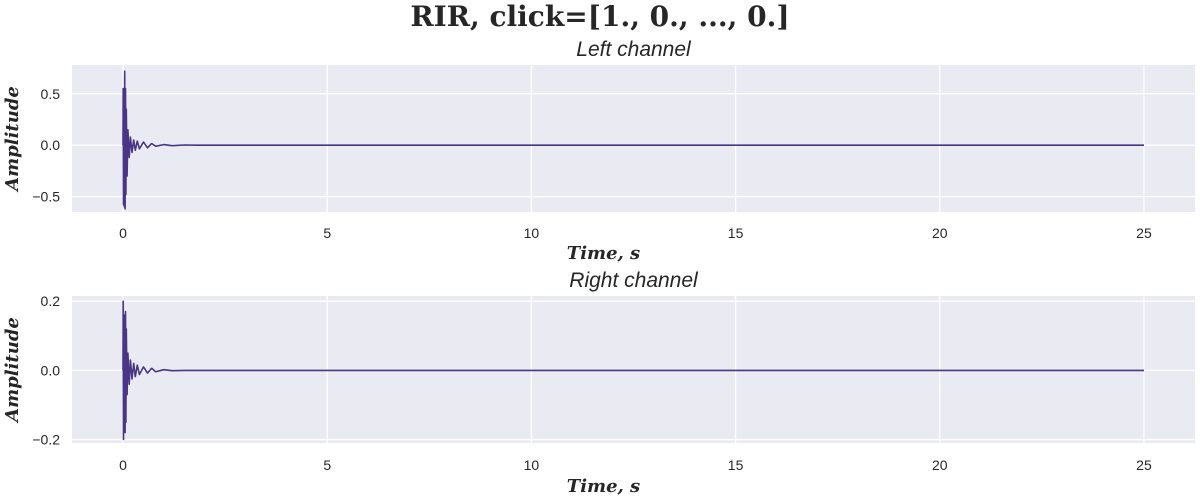 This screenshot has height=500, width=1200. I want to click on left-channel-title: Left channel, so click(634, 49).